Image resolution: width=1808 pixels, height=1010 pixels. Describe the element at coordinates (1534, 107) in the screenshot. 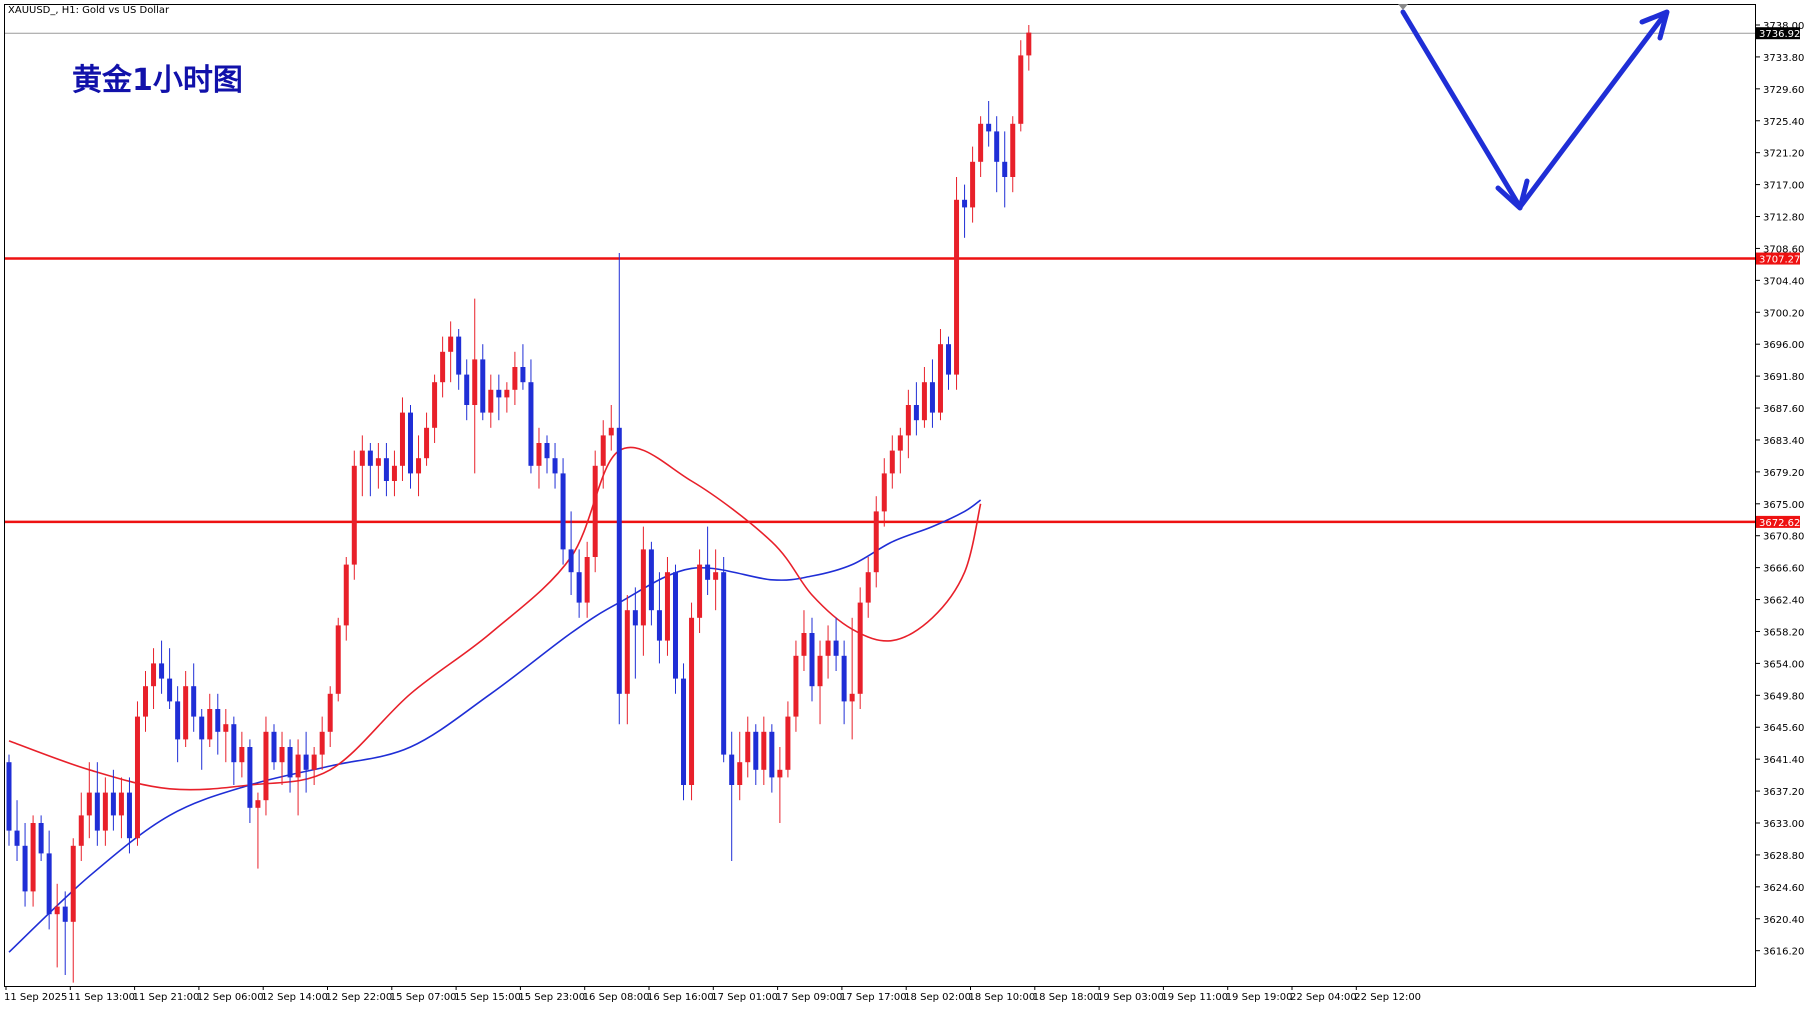

I see `drawn-arrow-layer` at that location.